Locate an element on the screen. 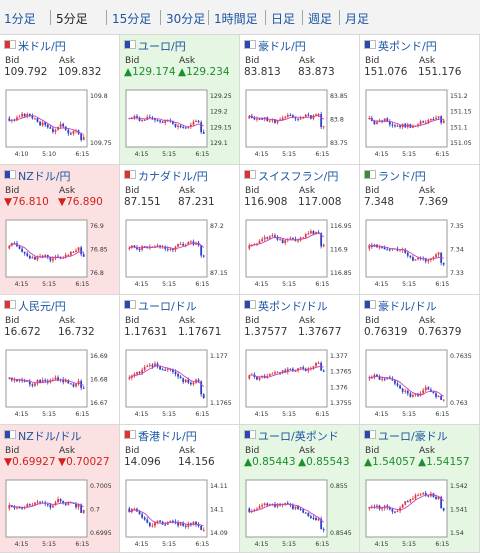 The image size is (480, 553). pair-title: 英ポンド/ドル is located at coordinates (286, 306).